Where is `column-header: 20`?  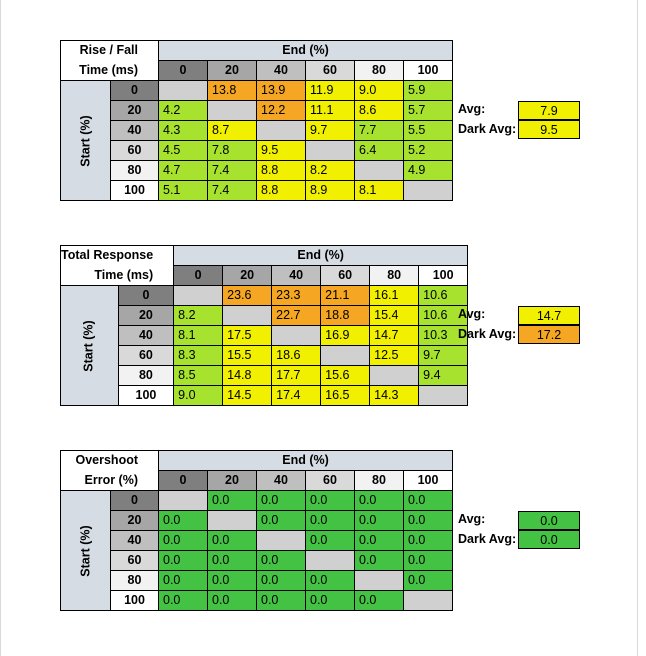 column-header: 20 is located at coordinates (232, 480).